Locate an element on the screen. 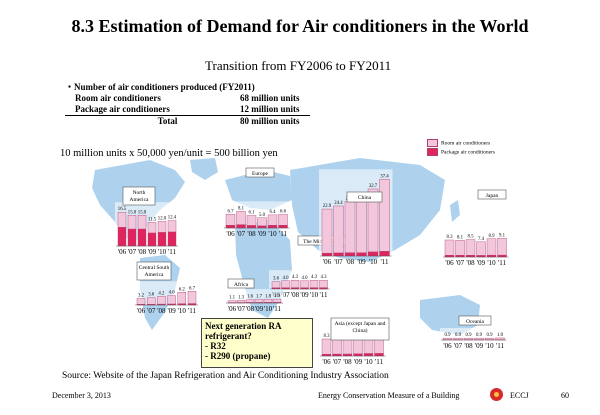 The height and width of the screenshot is (415, 600). year-tick-central-south-america: '10 is located at coordinates (182, 311).